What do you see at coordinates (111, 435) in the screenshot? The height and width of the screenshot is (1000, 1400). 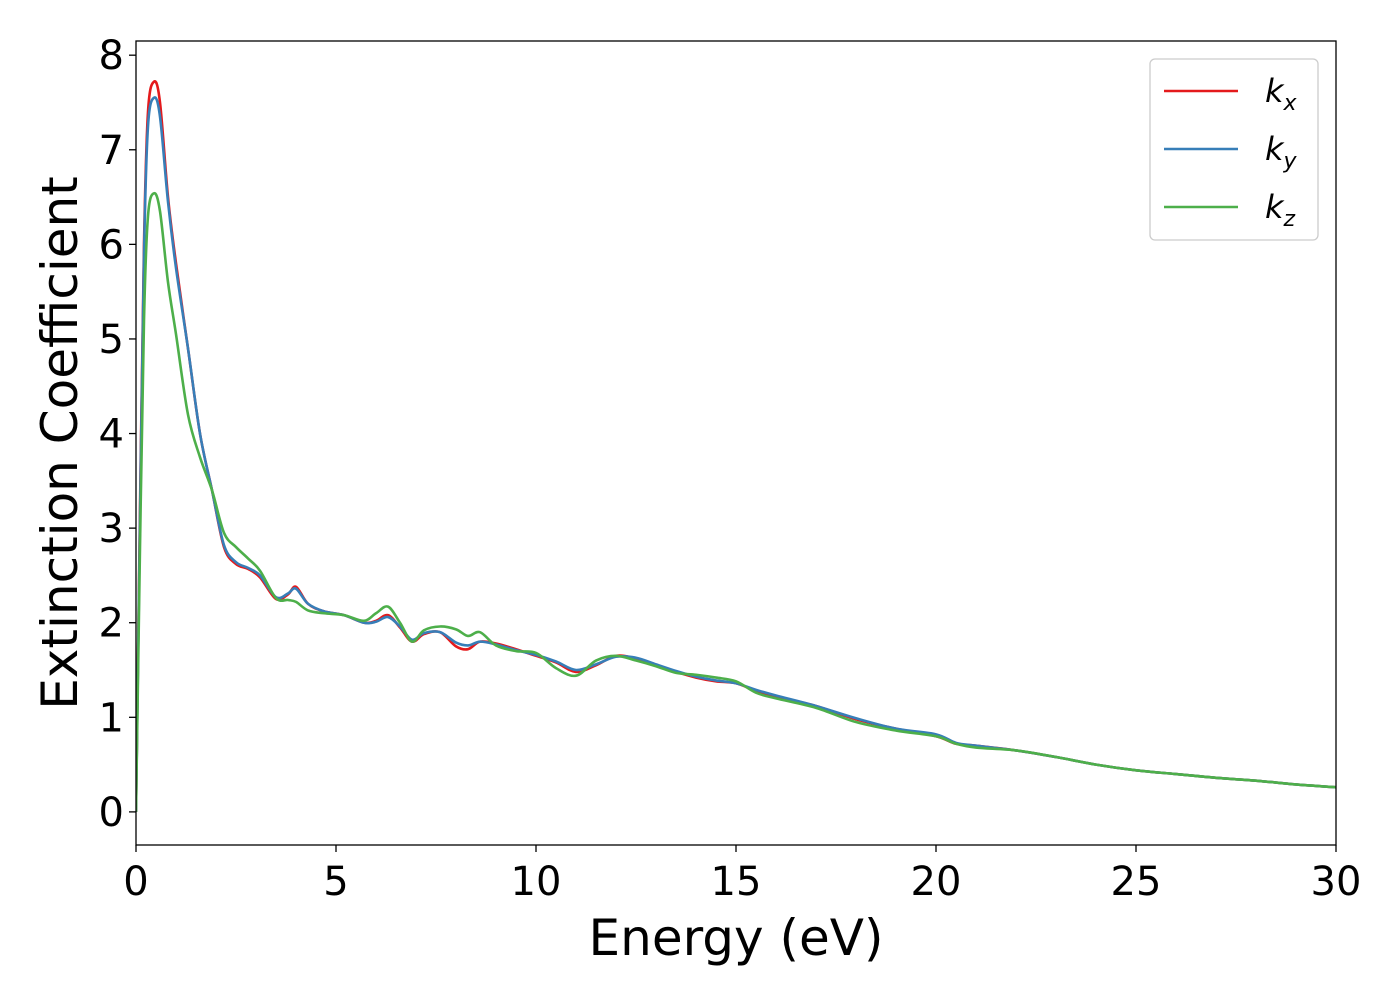 I see `y-tick-label: 4` at bounding box center [111, 435].